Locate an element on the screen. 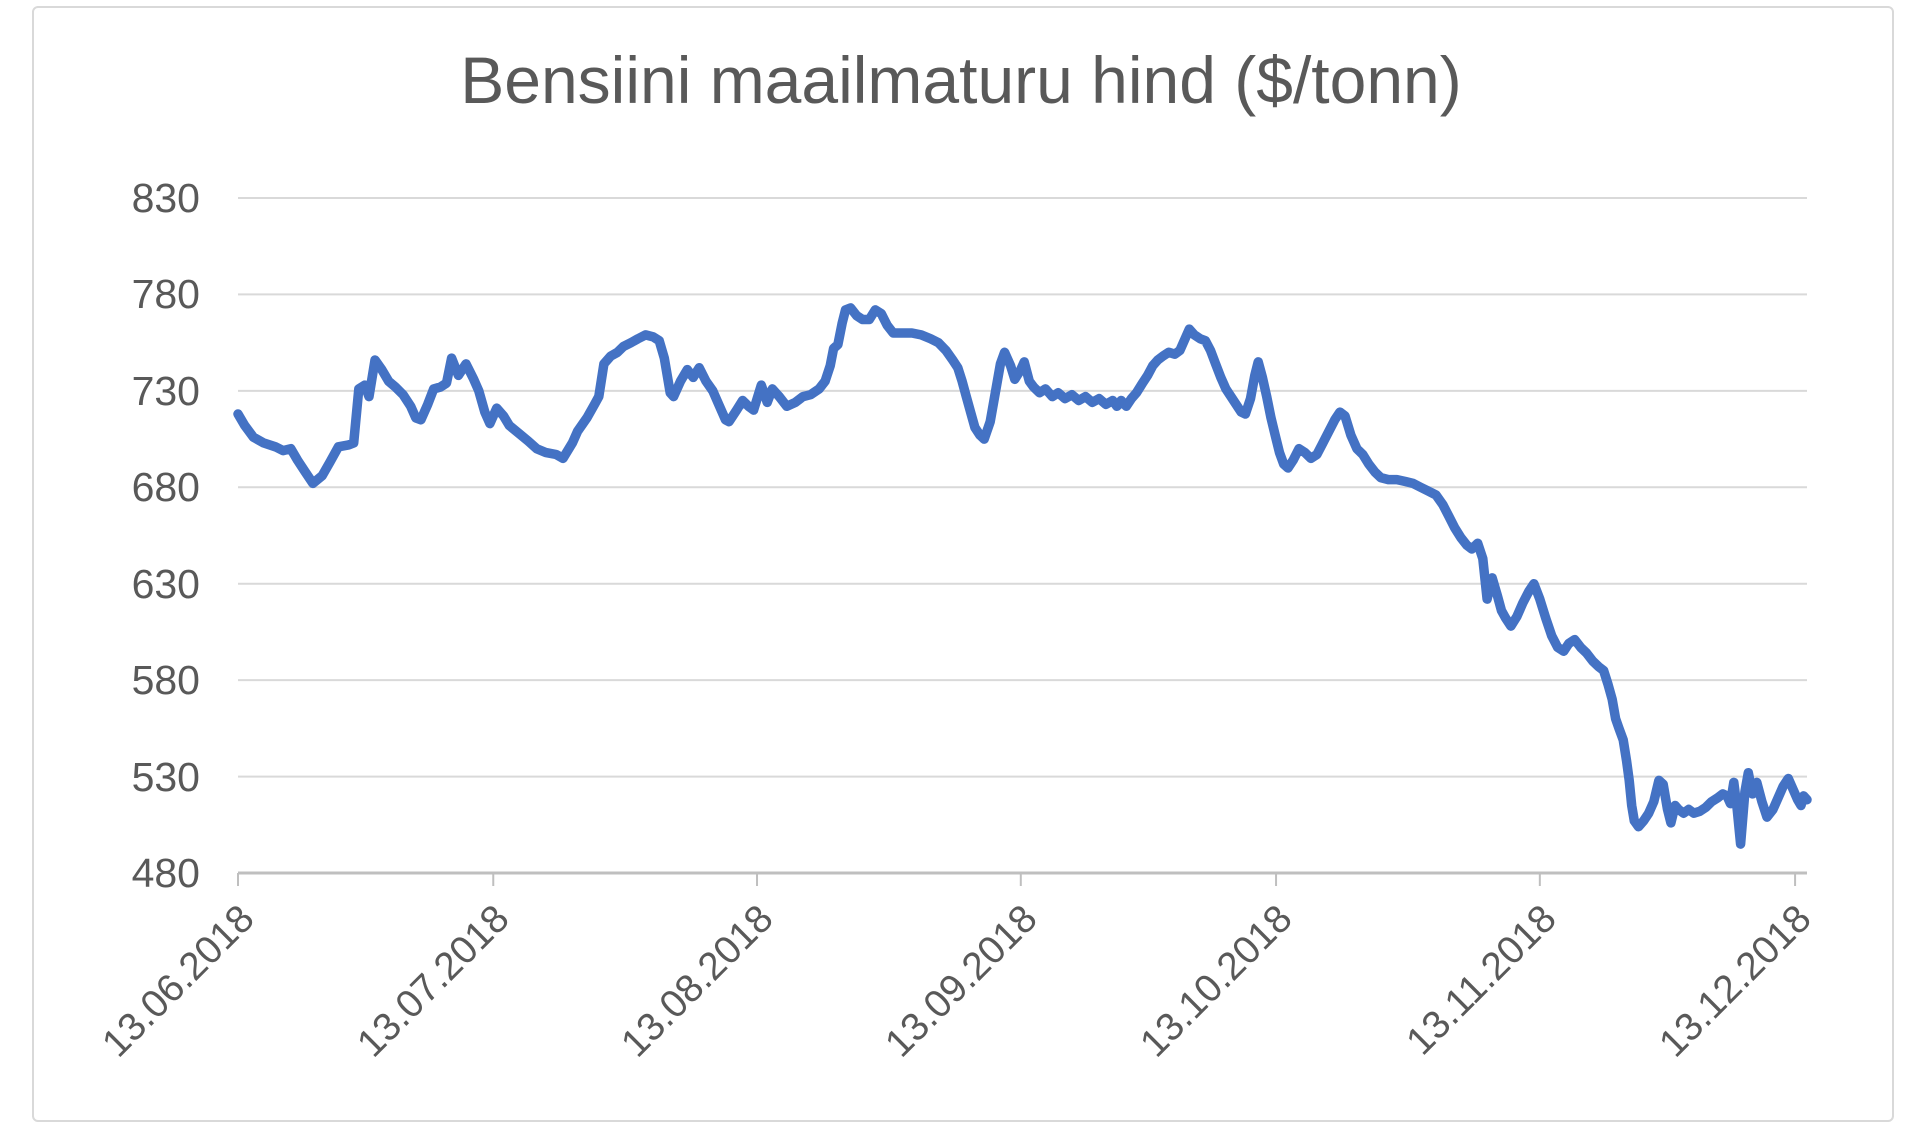 This screenshot has width=1920, height=1140. y-axis-label-580: 580 is located at coordinates (165, 680).